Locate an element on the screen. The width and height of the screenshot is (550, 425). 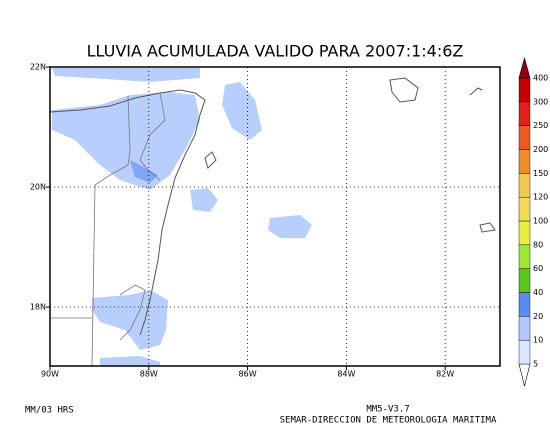
colorbar-label: 300 is located at coordinates (540, 101).